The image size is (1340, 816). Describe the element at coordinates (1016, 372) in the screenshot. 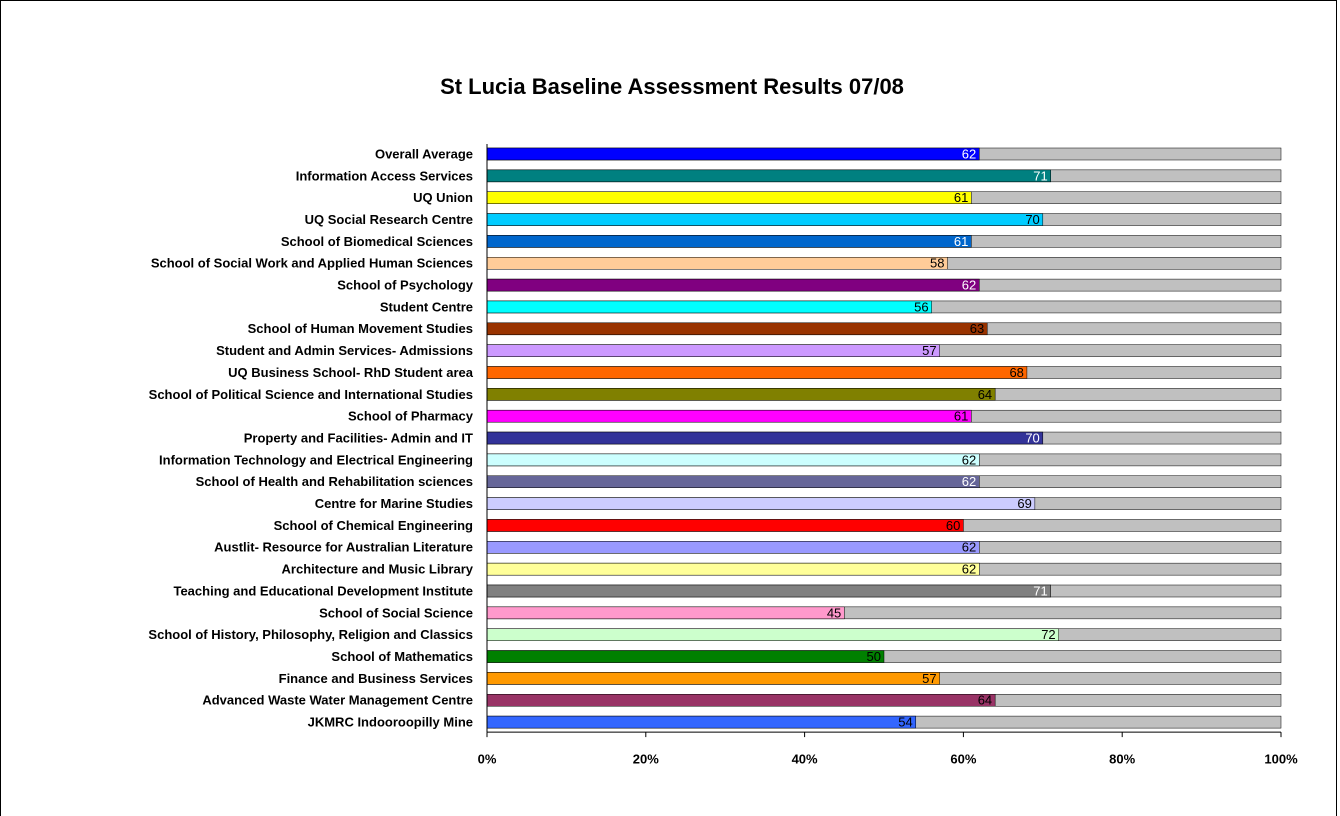

I see `data-label: 68` at that location.